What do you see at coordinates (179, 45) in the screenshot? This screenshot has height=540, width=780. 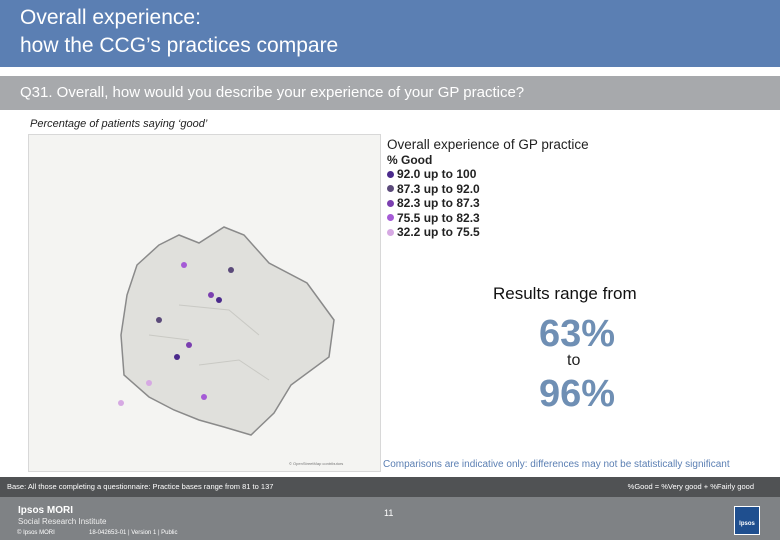 I see `page-title-line2: how the CCG’s practices compare` at bounding box center [179, 45].